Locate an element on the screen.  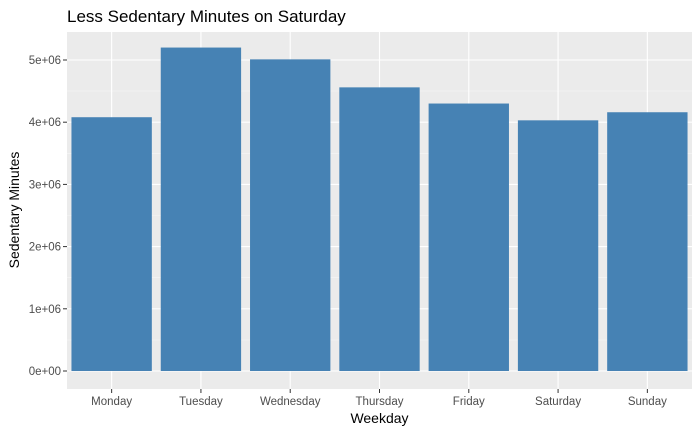
x-tick-label: Monday is located at coordinates (111, 402).